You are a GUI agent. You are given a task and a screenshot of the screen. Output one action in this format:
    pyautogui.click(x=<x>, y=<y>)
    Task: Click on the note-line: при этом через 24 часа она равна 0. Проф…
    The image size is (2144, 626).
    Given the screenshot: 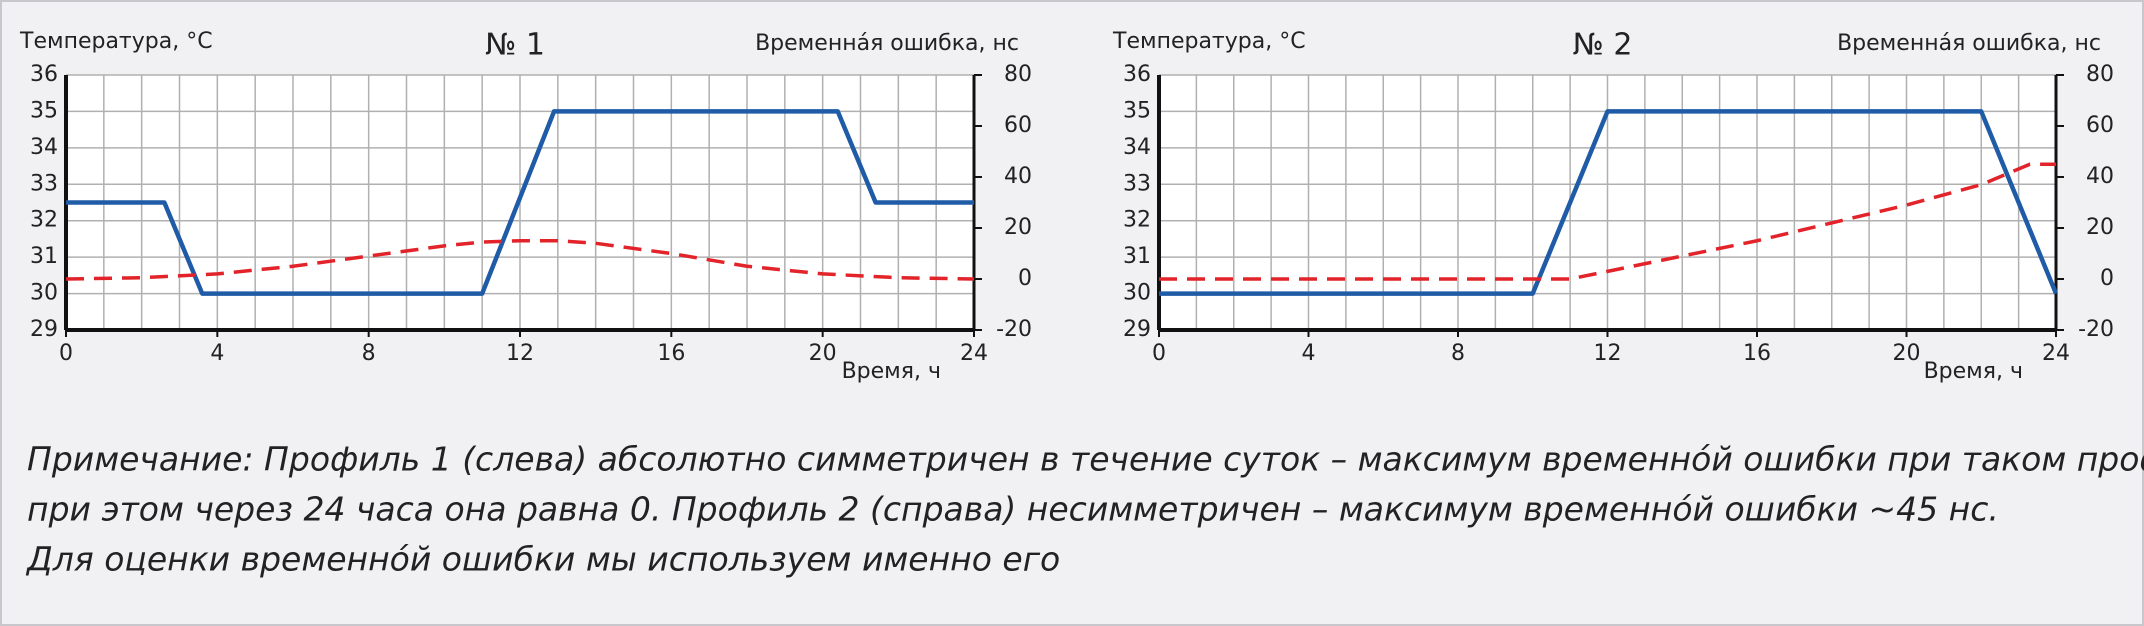 What is the action you would take?
    pyautogui.click(x=1013, y=509)
    